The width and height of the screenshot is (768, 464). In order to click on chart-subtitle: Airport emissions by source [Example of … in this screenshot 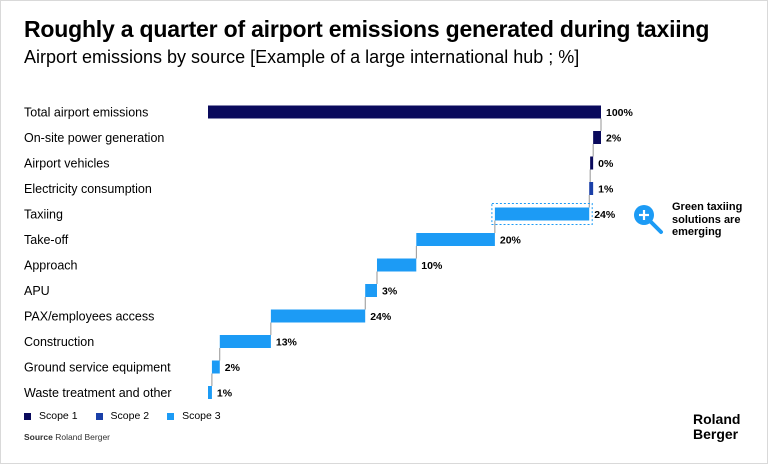, I will do `click(302, 57)`.